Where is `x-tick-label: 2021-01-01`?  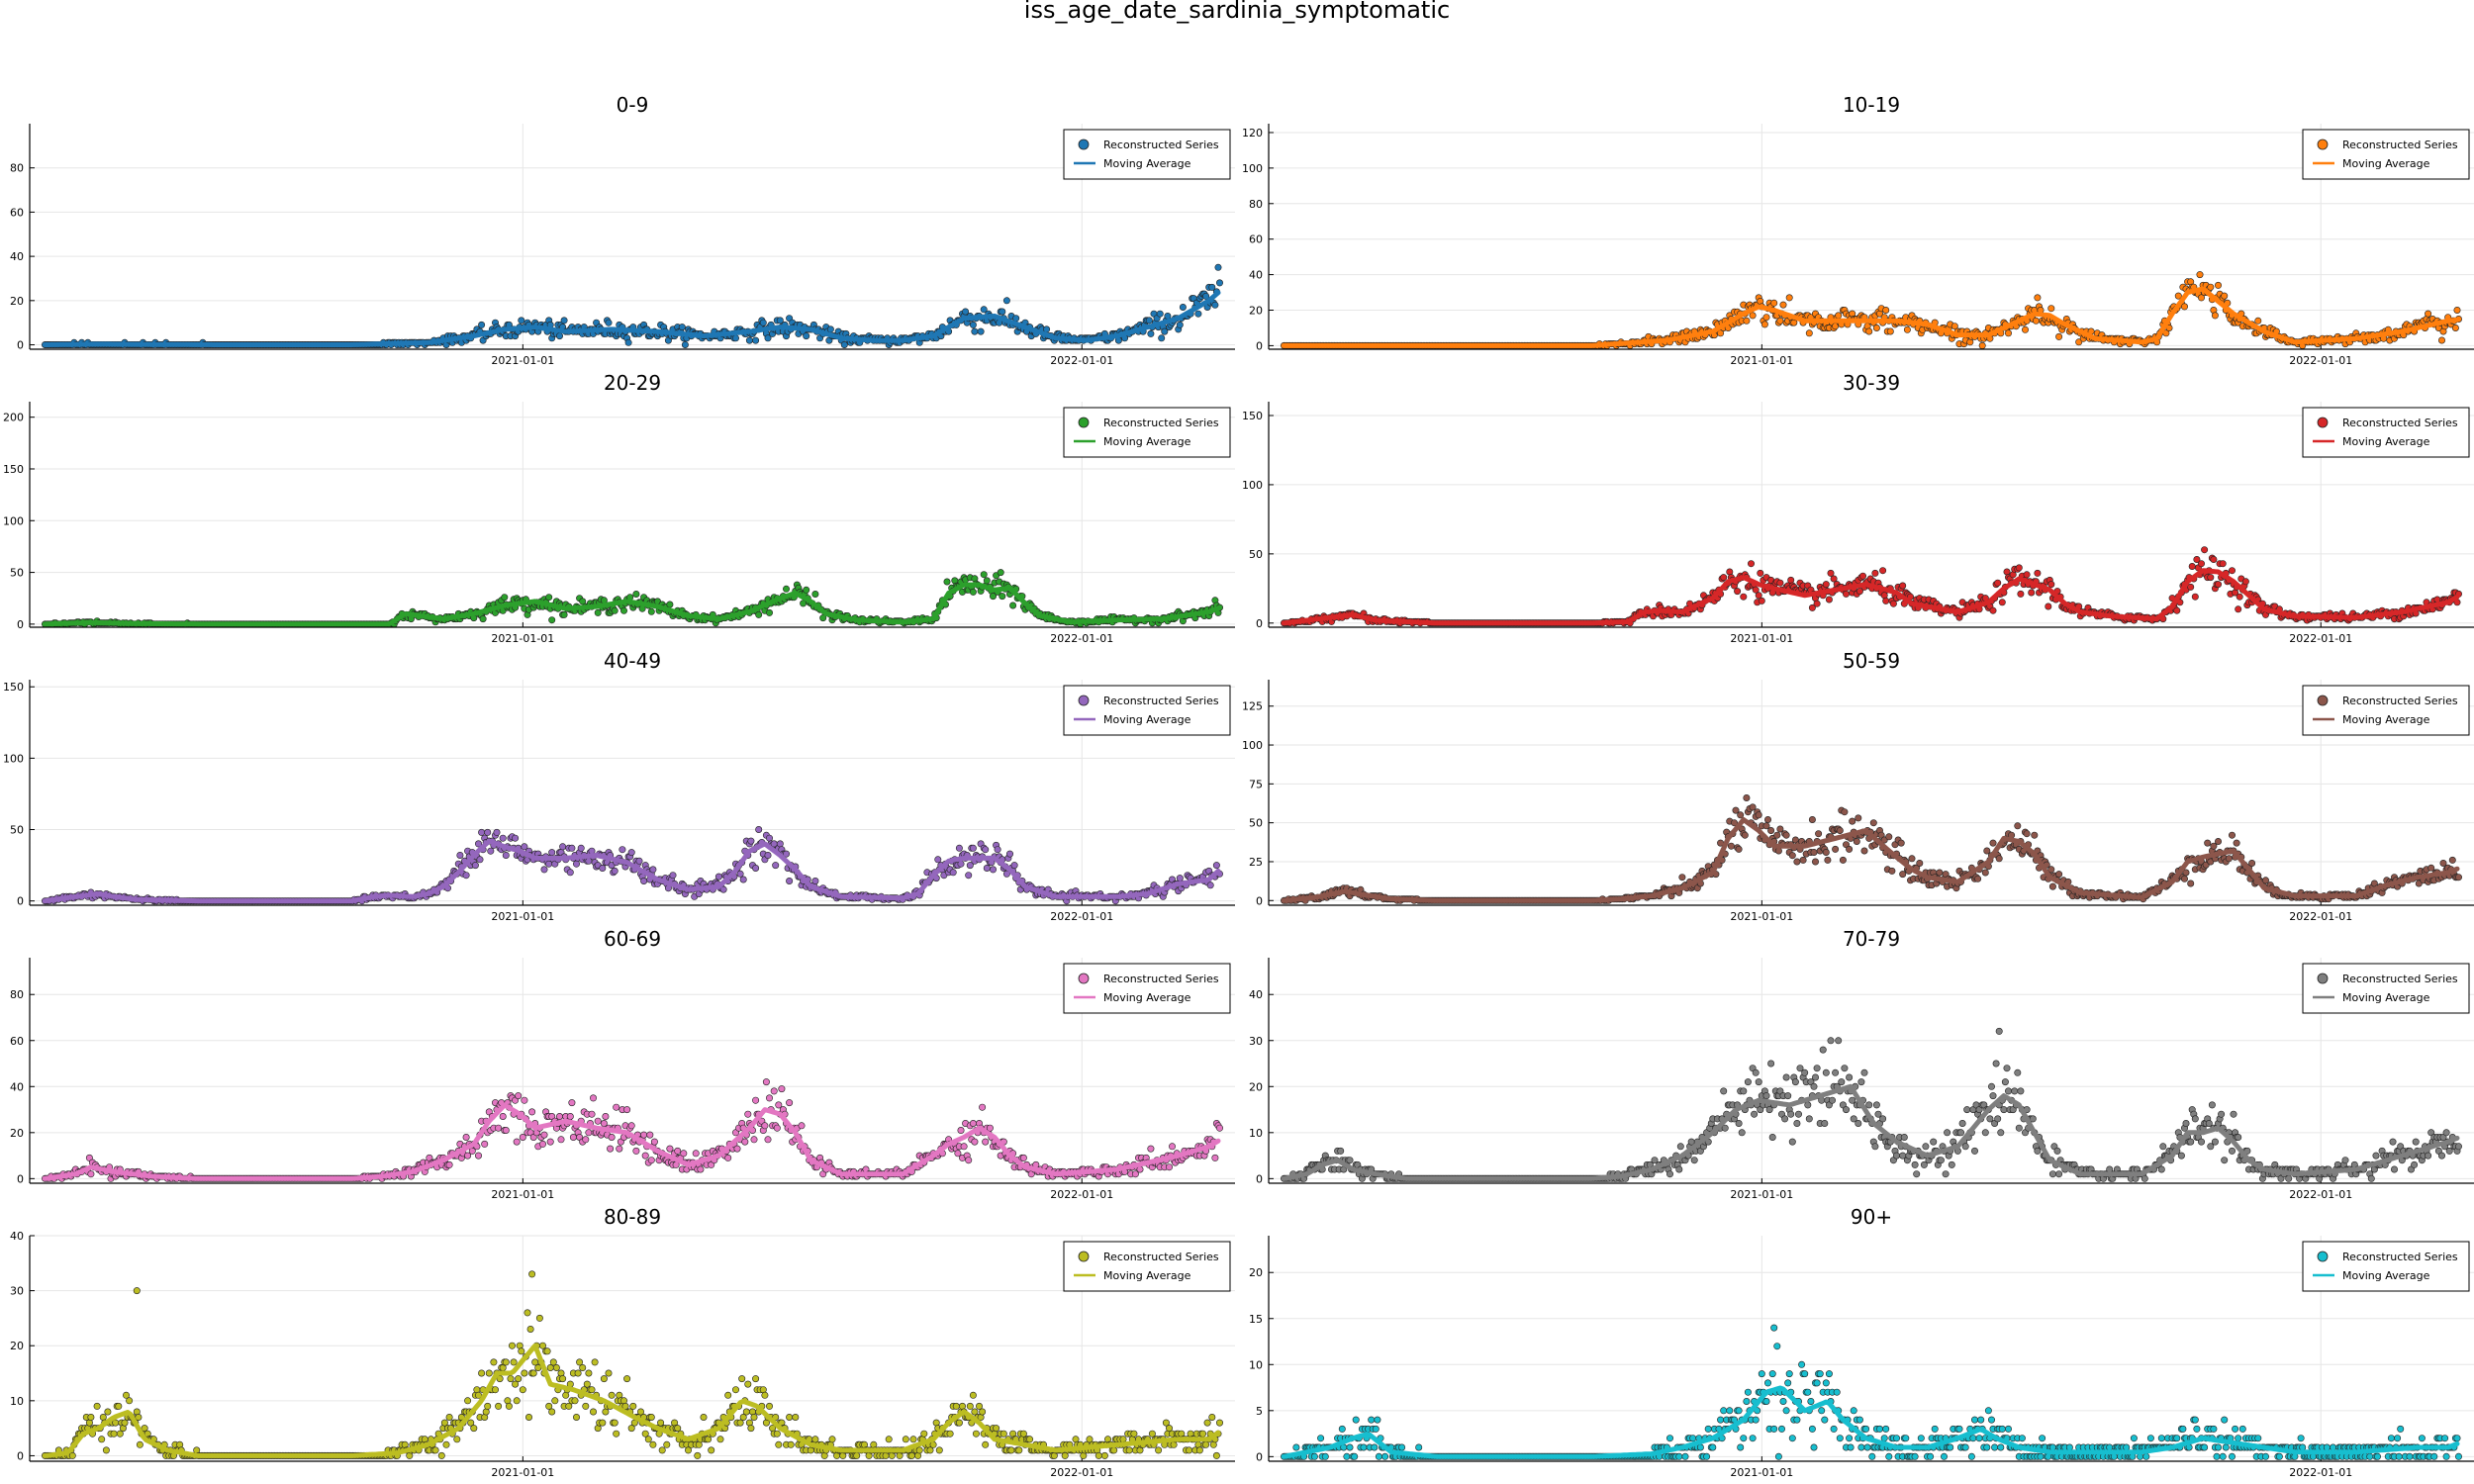
x-tick-label: 2021-01-01 is located at coordinates (523, 638).